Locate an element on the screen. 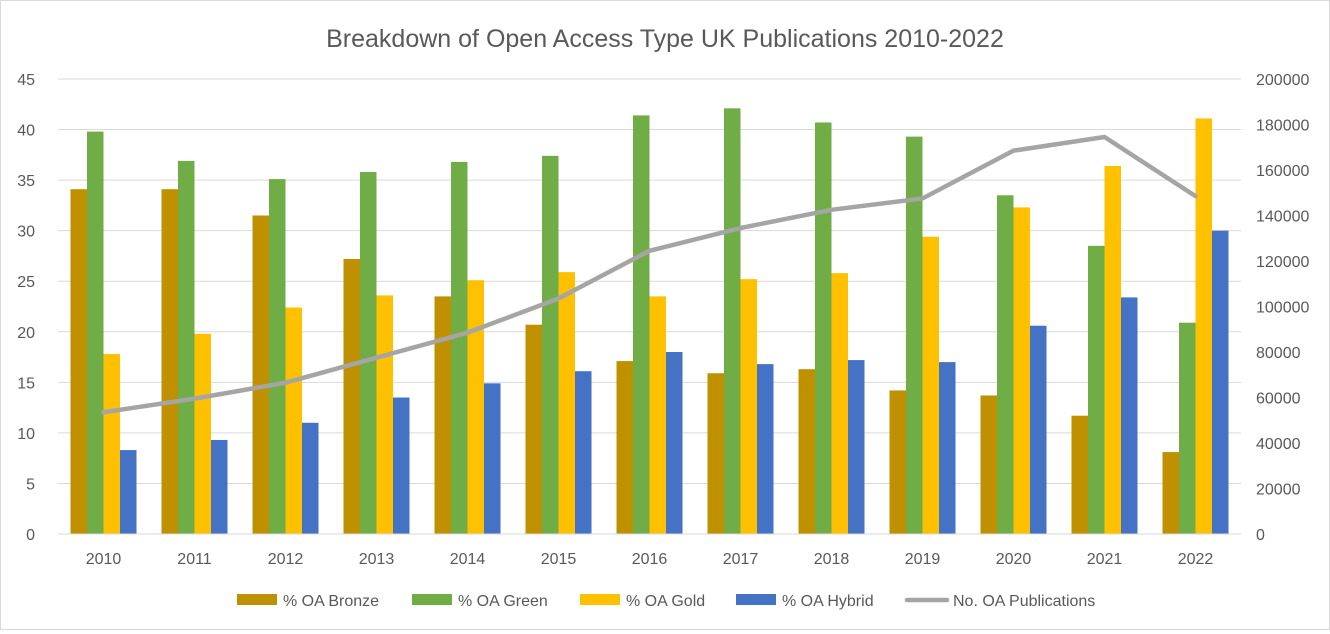  left-axis-tick-label: 20 is located at coordinates (26, 333).